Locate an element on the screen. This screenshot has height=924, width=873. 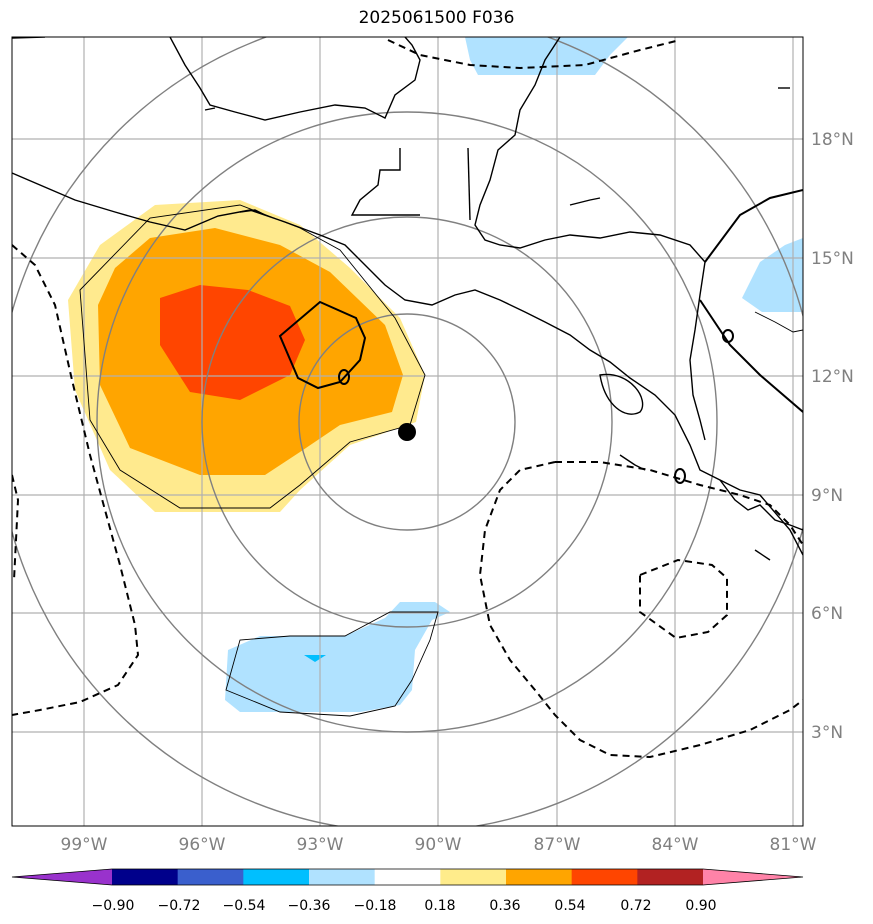
light-blue-fill-east is located at coordinates (772, 275).